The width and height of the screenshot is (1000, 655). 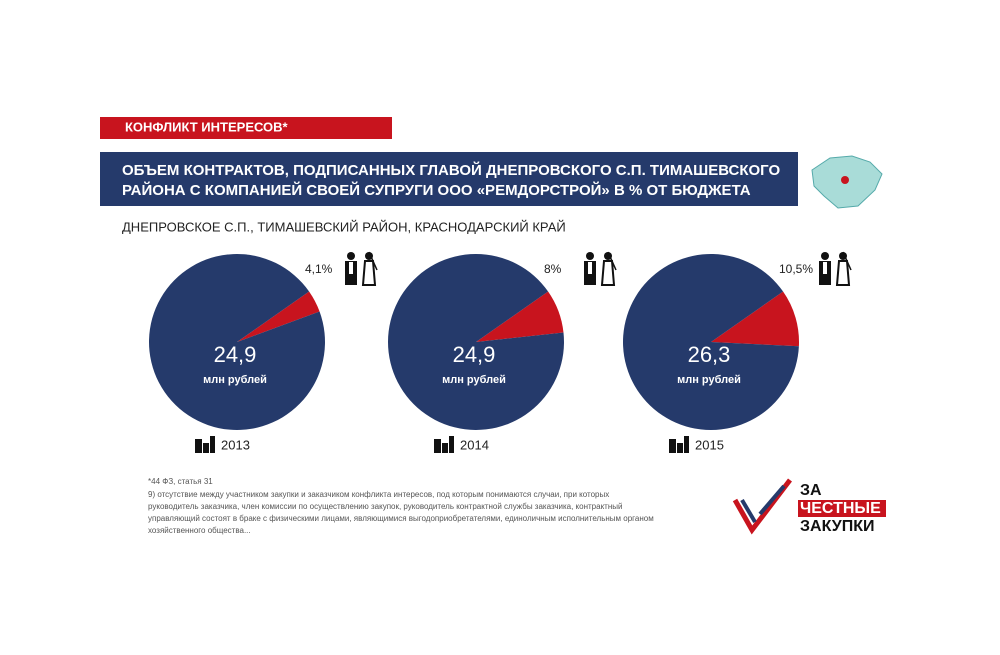 I want to click on logo-band, so click(x=842, y=508).